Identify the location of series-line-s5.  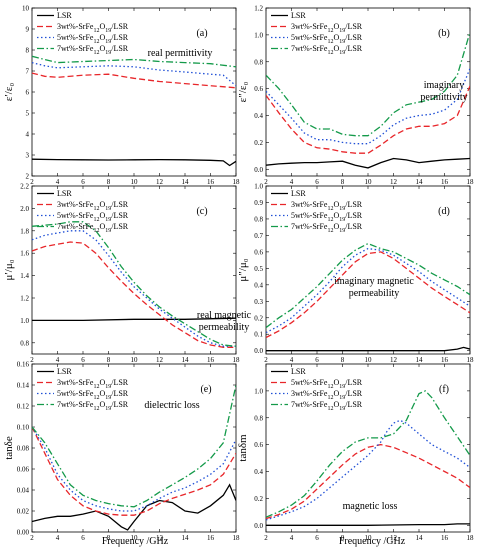
(368, 470).